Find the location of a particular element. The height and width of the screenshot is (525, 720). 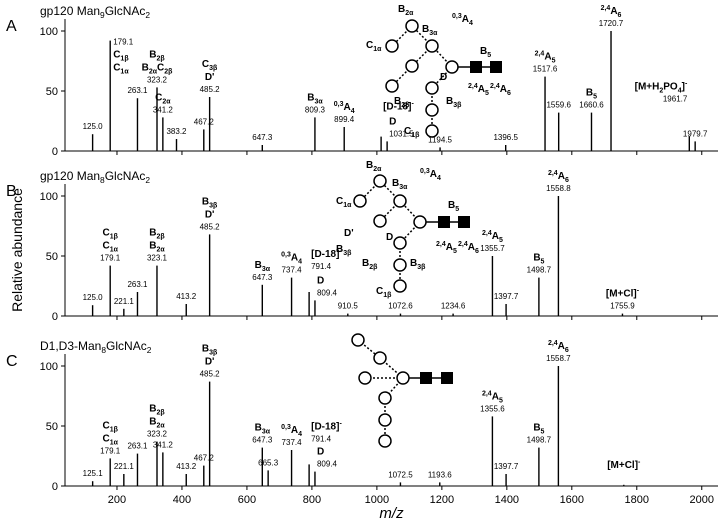

text-part: 1α is located at coordinates (347, 205).